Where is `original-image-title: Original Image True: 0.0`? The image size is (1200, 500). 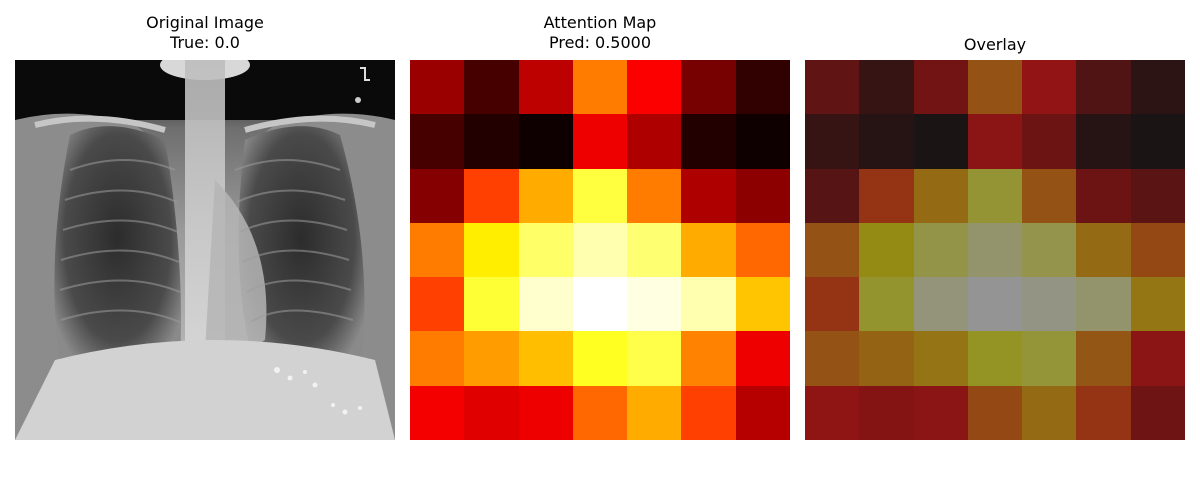 original-image-title: Original Image True: 0.0 is located at coordinates (205, 33).